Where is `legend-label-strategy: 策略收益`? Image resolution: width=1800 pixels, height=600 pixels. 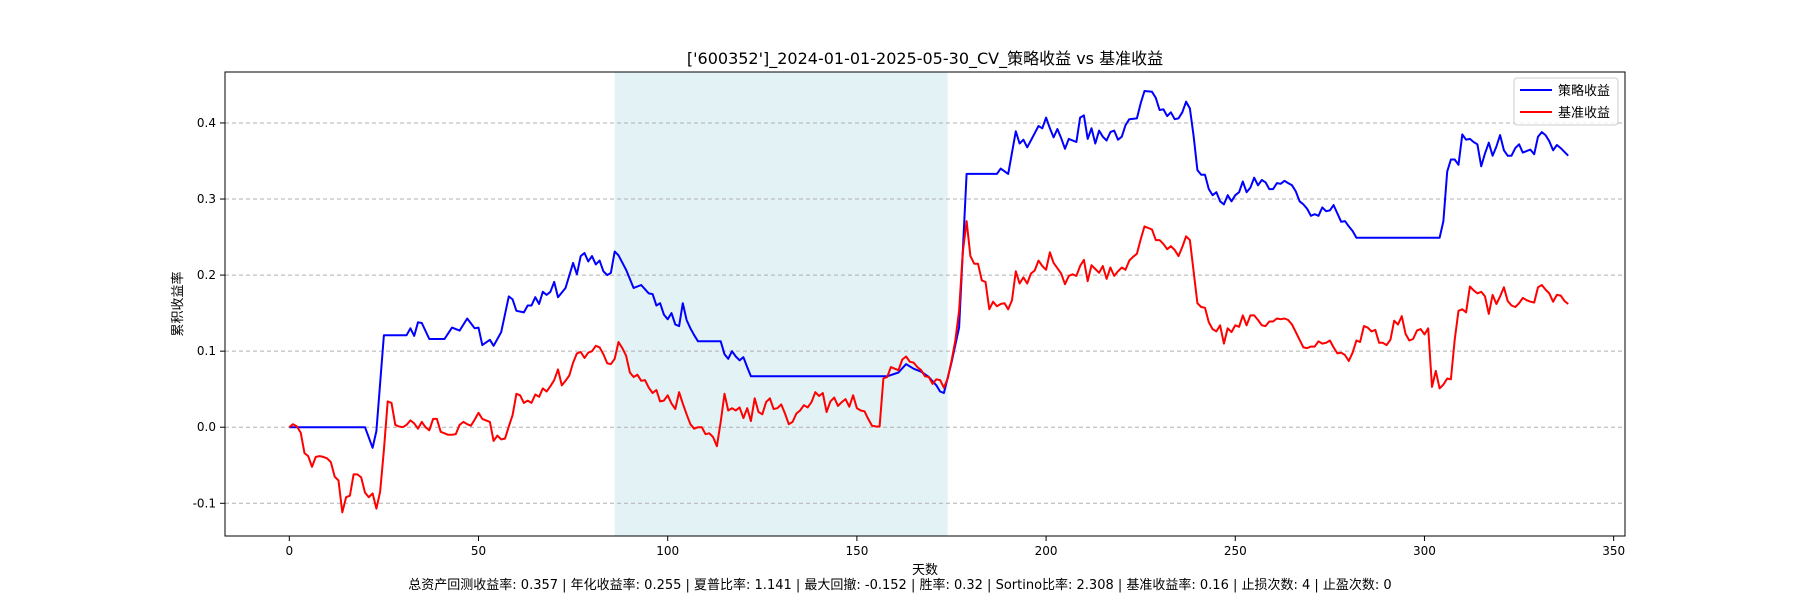 legend-label-strategy: 策略收益 is located at coordinates (1584, 91).